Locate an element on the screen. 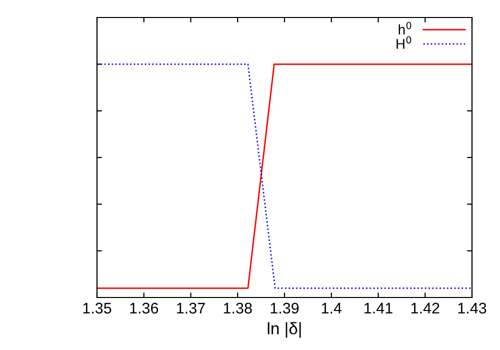 The height and width of the screenshot is (350, 500). legend-label: h$^{0}$ is located at coordinates (405, 28).